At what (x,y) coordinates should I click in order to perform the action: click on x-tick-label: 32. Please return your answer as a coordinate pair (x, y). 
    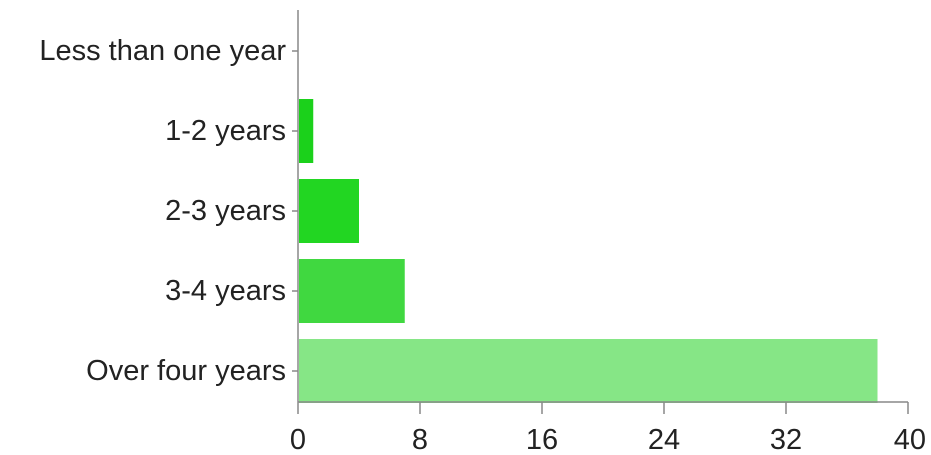
    Looking at the image, I should click on (786, 439).